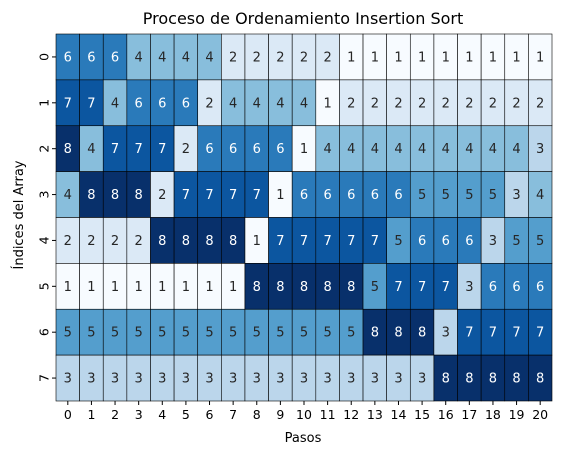 This screenshot has height=455, width=561. Describe the element at coordinates (43, 286) in the screenshot. I see `y-tick-label: 5` at that location.